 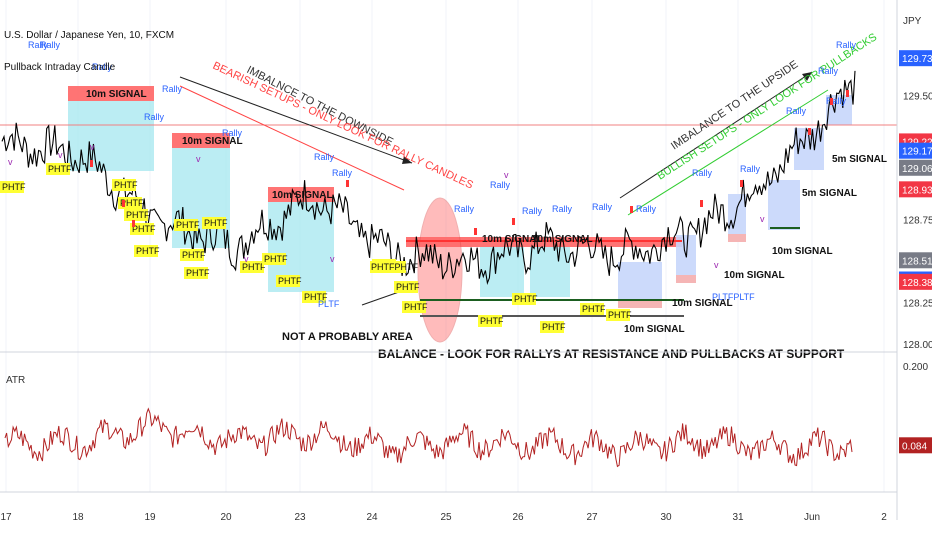 I want to click on price-badge-label: 128.511, so click(x=917, y=261).